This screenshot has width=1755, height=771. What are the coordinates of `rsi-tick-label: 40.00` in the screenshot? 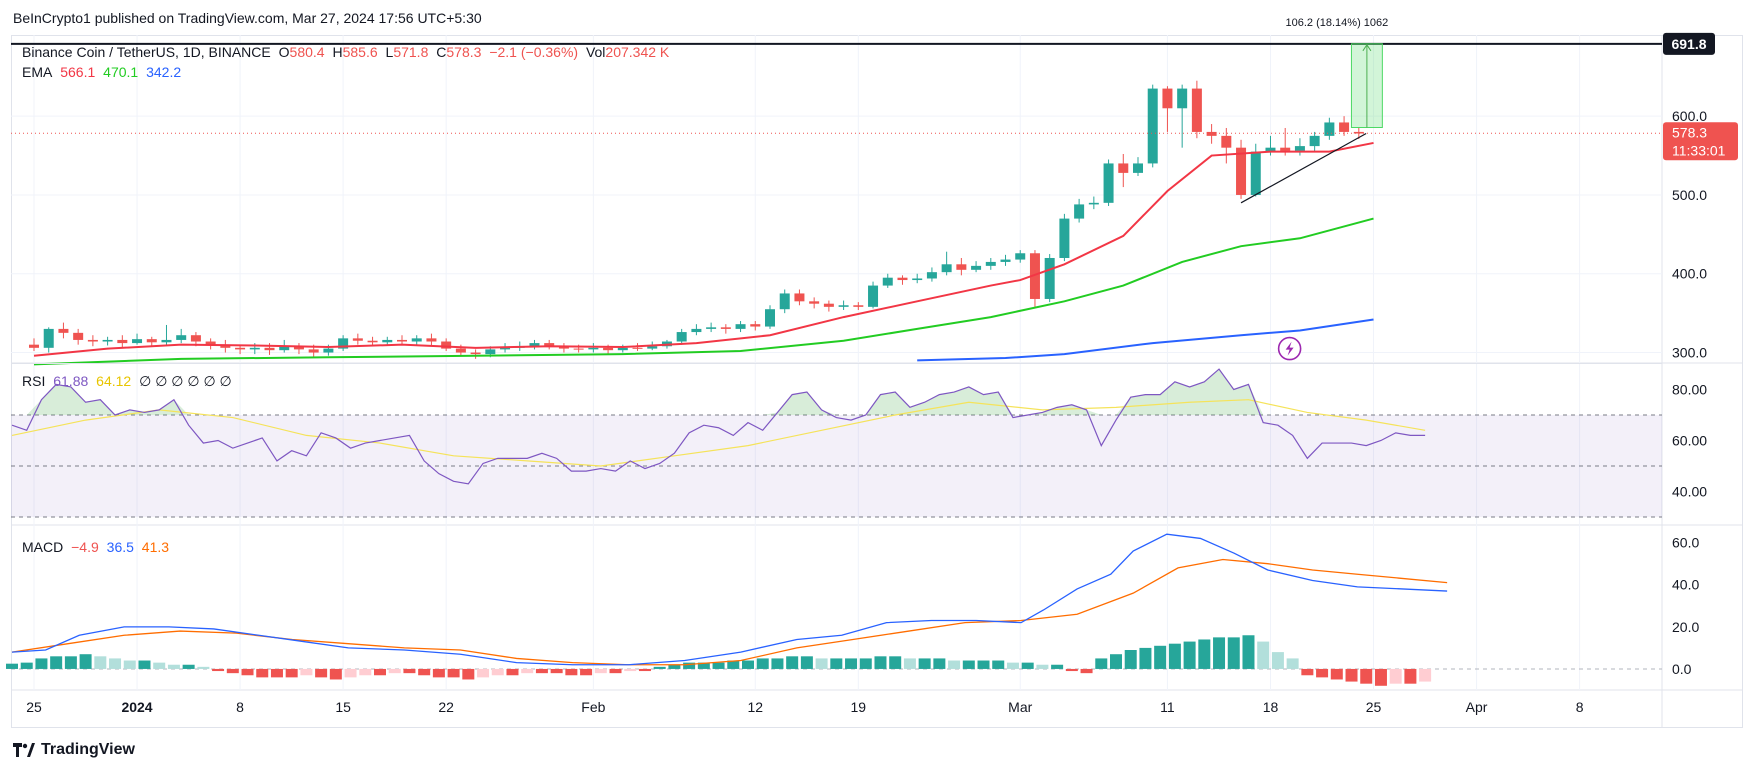 It's located at (1689, 492).